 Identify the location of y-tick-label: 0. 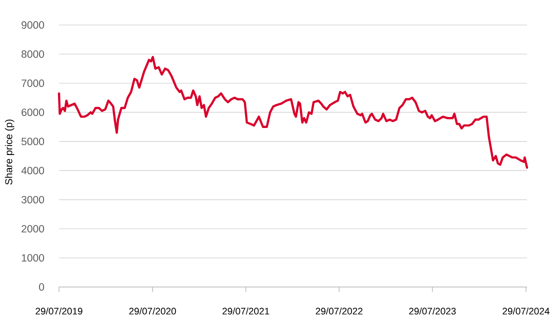
(41, 287).